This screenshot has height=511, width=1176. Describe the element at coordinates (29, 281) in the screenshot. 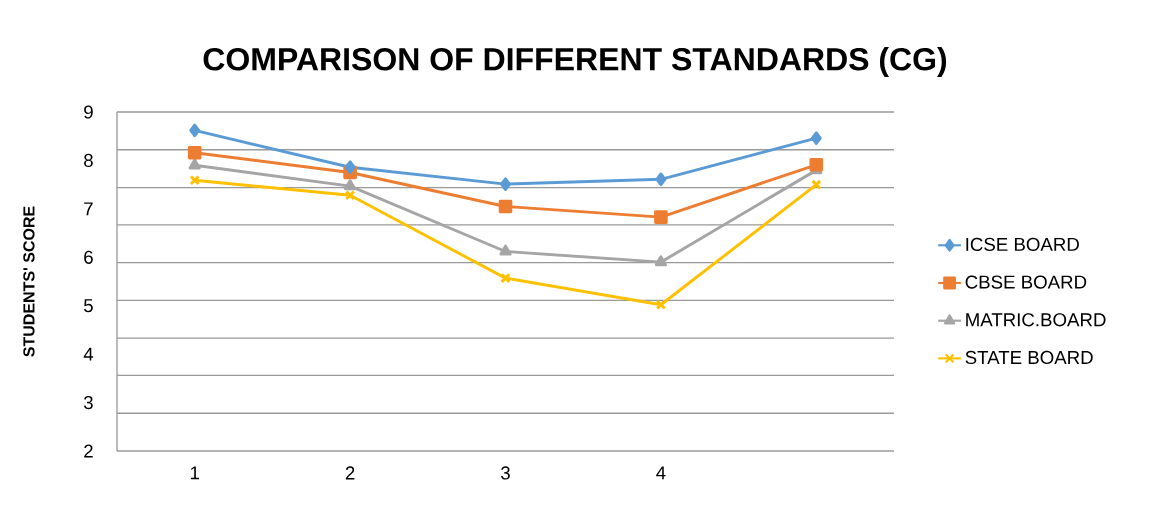

I see `y-axis-title: STUDENTS' SCORE` at that location.